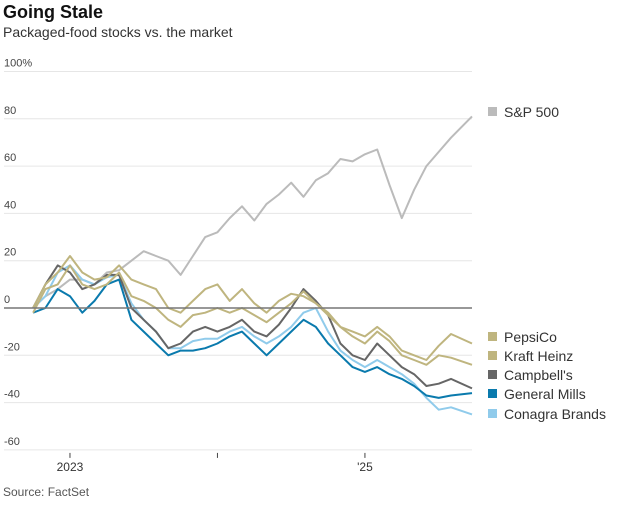 This screenshot has height=506, width=619. Describe the element at coordinates (492, 413) in the screenshot. I see `legend-swatch-conagra-brands` at that location.